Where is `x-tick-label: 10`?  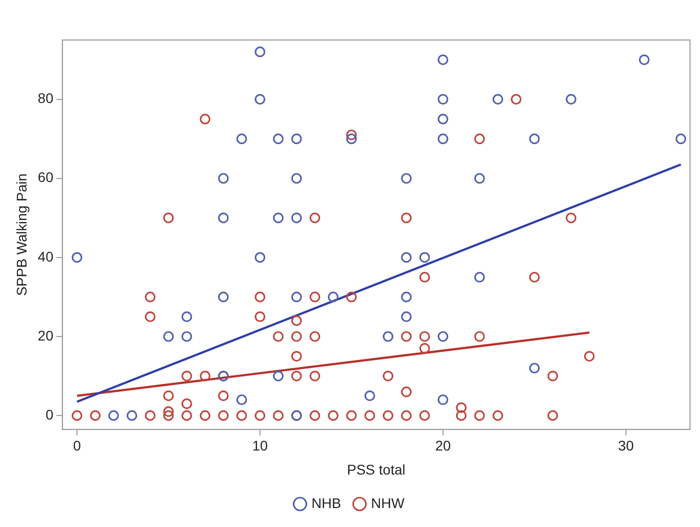
x-tick-label: 10 is located at coordinates (260, 446).